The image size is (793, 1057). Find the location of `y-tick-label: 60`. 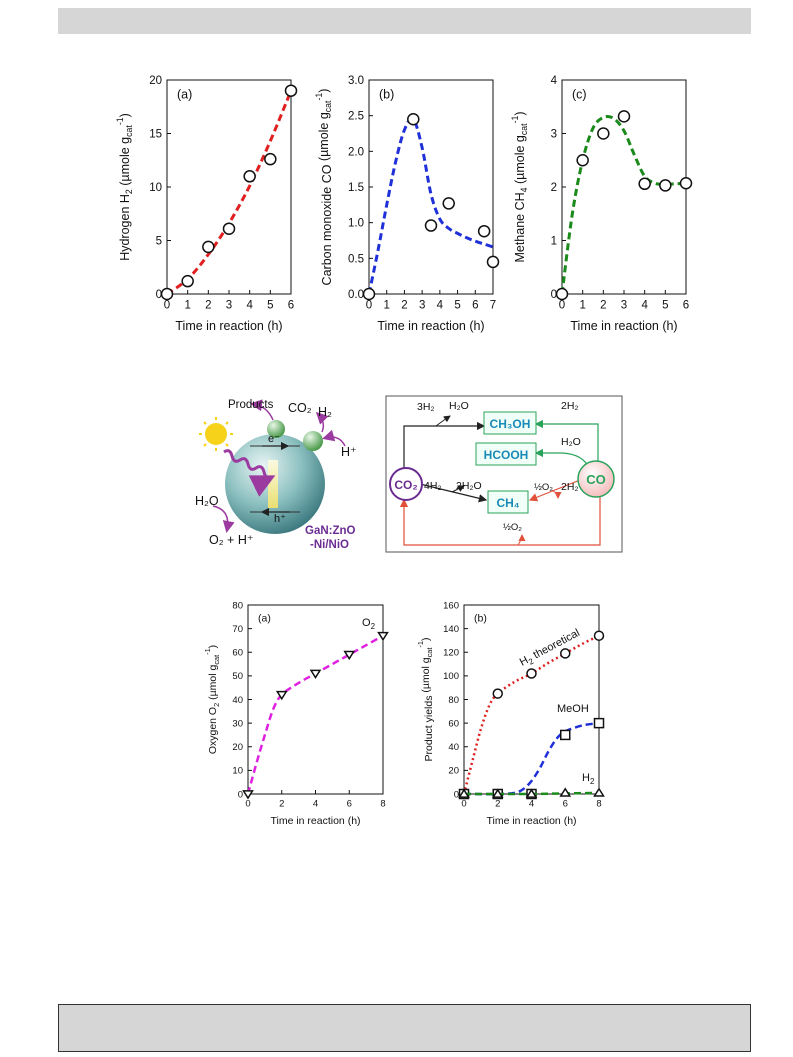

y-tick-label: 60 is located at coordinates (237, 653).